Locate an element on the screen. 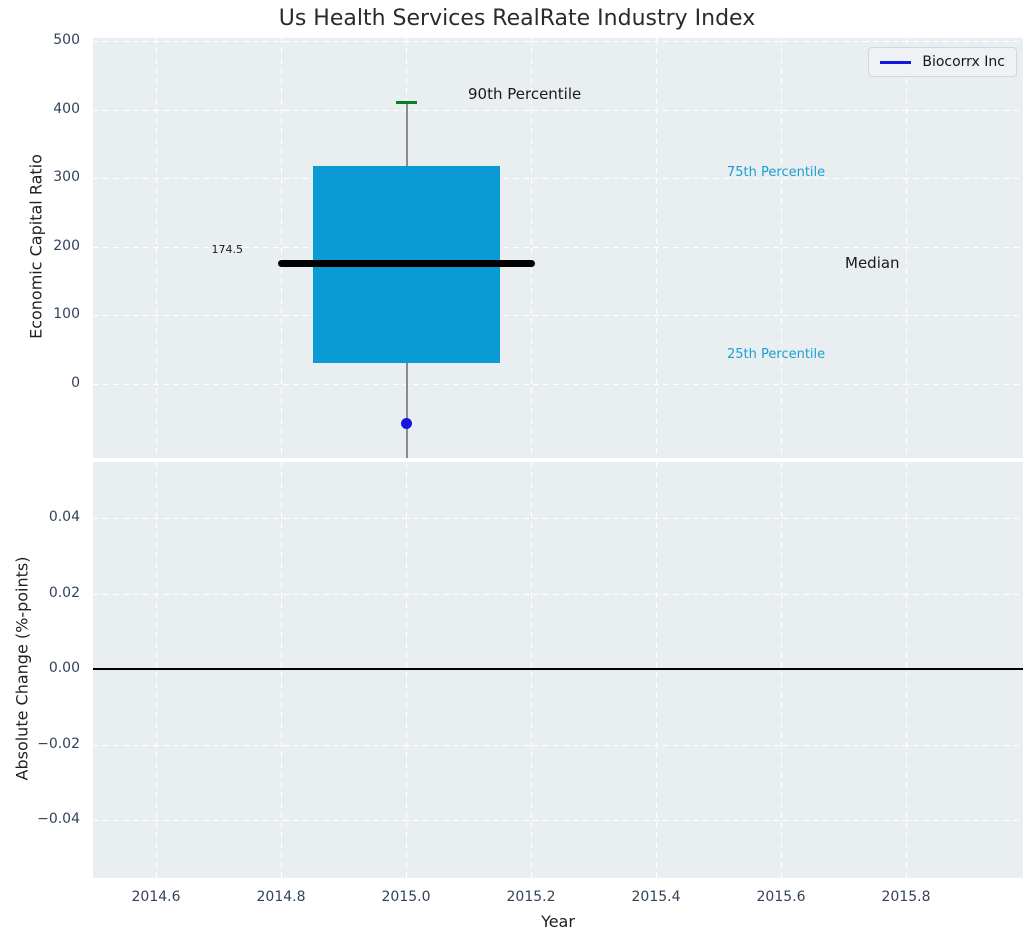 Image resolution: width=1034 pixels, height=942 pixels. ytick-top: 0 is located at coordinates (75, 383).